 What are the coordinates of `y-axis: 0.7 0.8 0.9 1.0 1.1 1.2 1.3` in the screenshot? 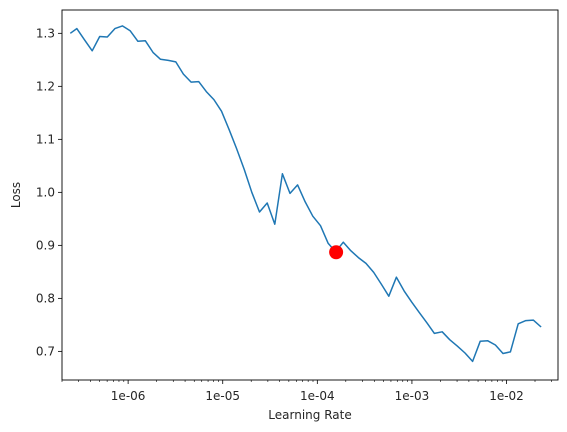 It's located at (49, 192).